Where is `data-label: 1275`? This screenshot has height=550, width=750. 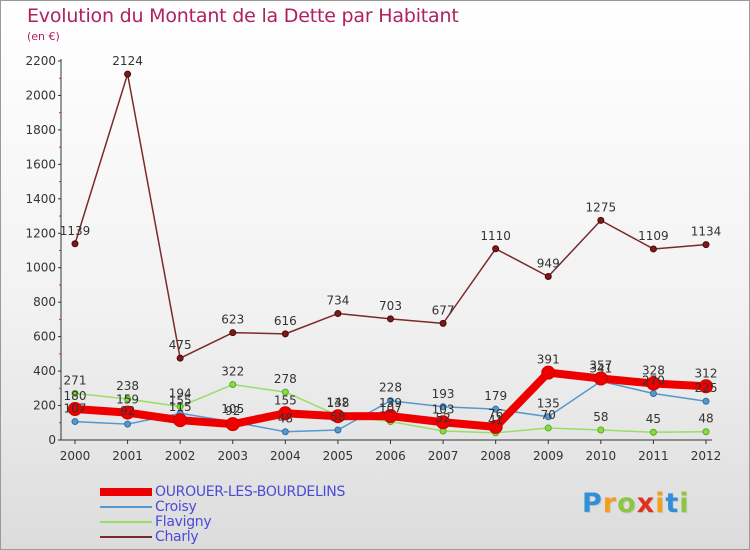 data-label: 1275 is located at coordinates (601, 207).